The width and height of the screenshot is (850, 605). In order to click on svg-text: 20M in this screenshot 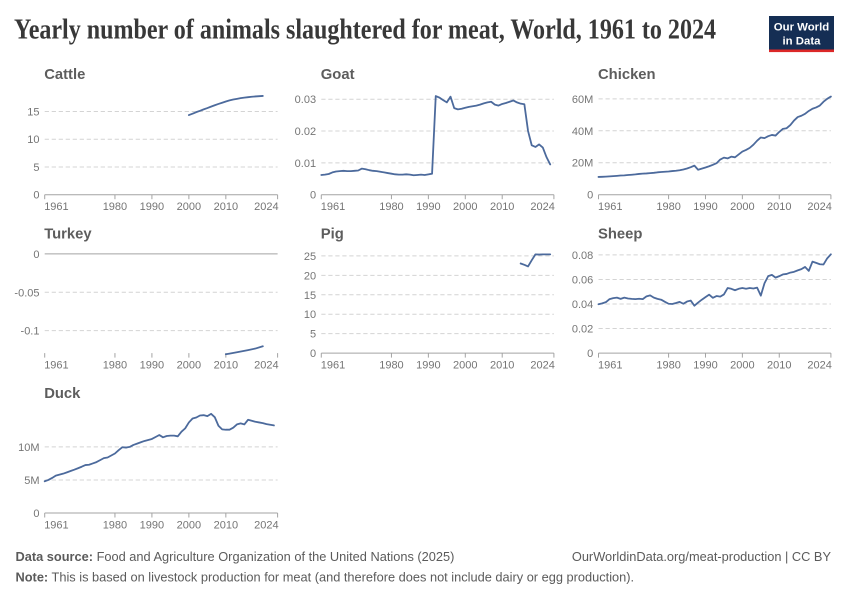, I will do `click(582, 164)`.